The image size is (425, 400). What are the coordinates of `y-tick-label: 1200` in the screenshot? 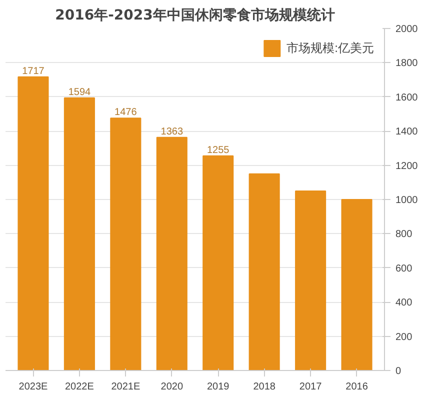 It's located at (407, 166).